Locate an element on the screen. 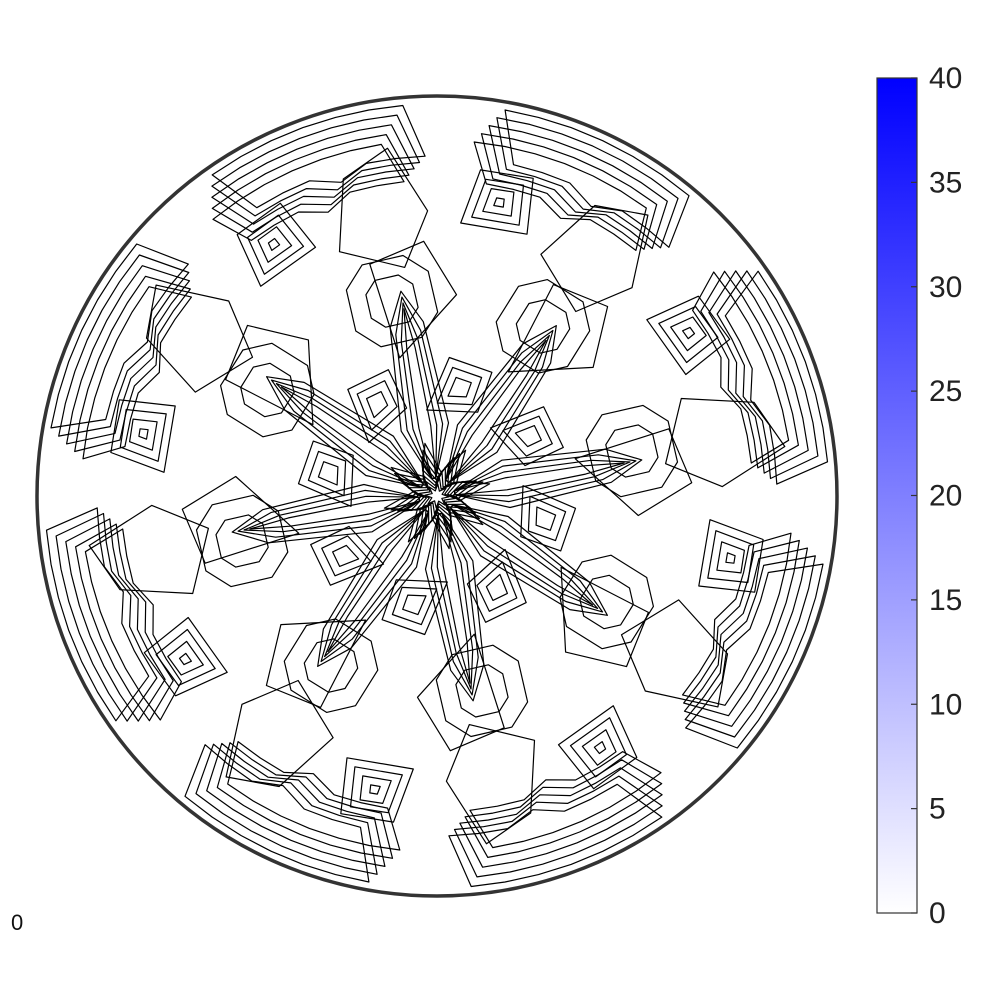 The image size is (992, 992). corner-label: 0 is located at coordinates (17, 922).